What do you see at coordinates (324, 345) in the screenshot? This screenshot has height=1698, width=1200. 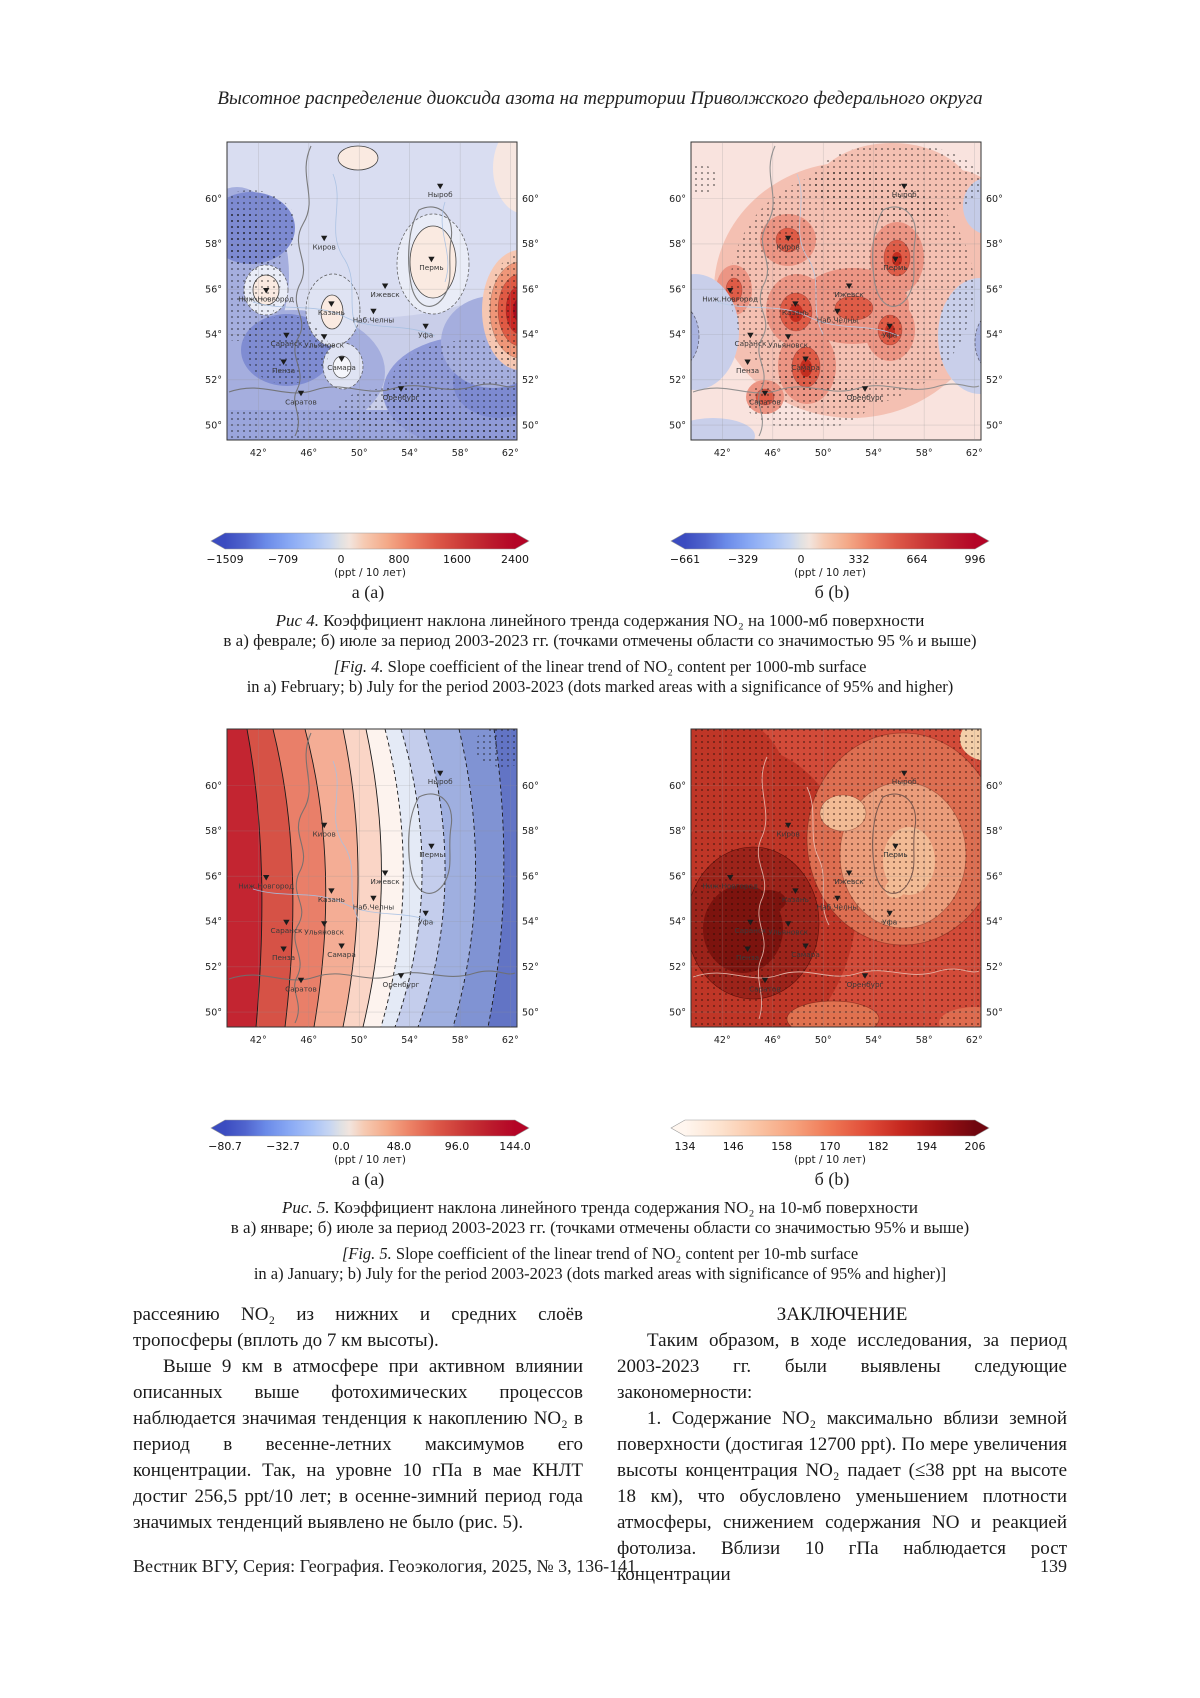 I see `city-label: Ульяновск` at bounding box center [324, 345].